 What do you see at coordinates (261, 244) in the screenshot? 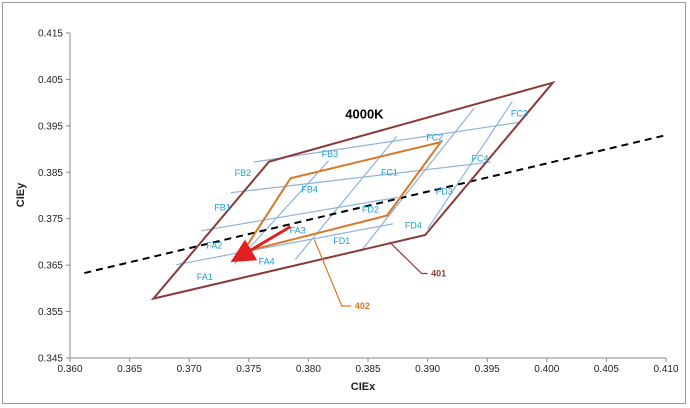
I see `red-arrow` at bounding box center [261, 244].